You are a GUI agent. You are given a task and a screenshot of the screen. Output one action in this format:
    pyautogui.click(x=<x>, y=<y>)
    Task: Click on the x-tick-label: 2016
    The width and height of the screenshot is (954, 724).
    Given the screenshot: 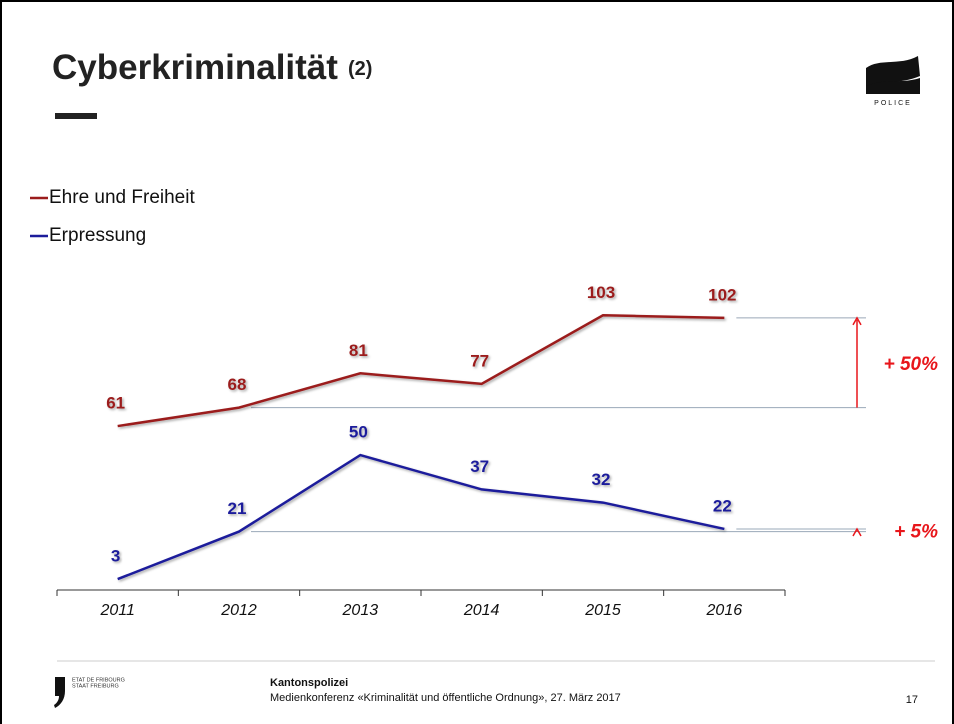 What is the action you would take?
    pyautogui.click(x=724, y=610)
    